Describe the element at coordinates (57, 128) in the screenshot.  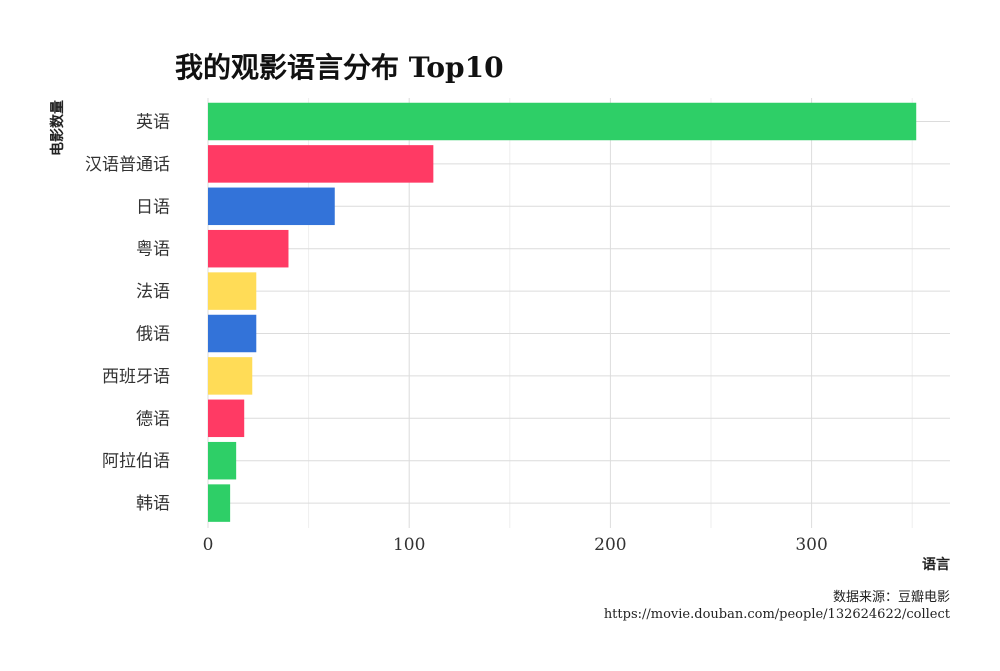
I see `y-axis-title: 电影数量` at that location.